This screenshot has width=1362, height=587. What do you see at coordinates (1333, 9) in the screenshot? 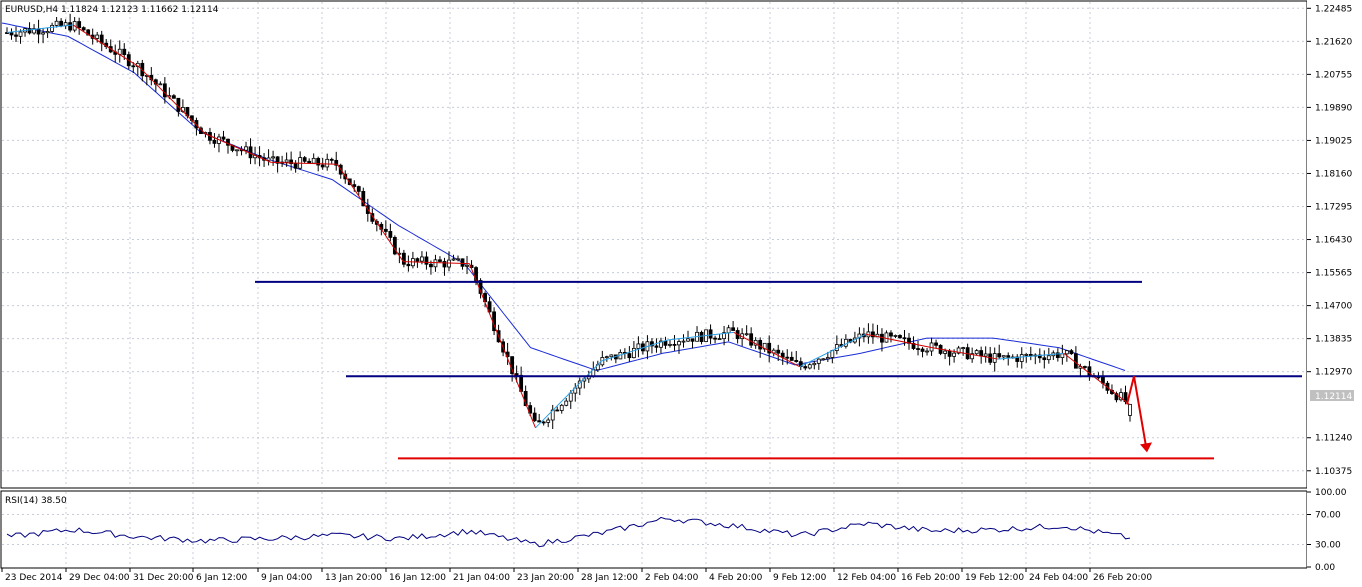
I see `price-tick-label: 1.22485` at bounding box center [1333, 9].